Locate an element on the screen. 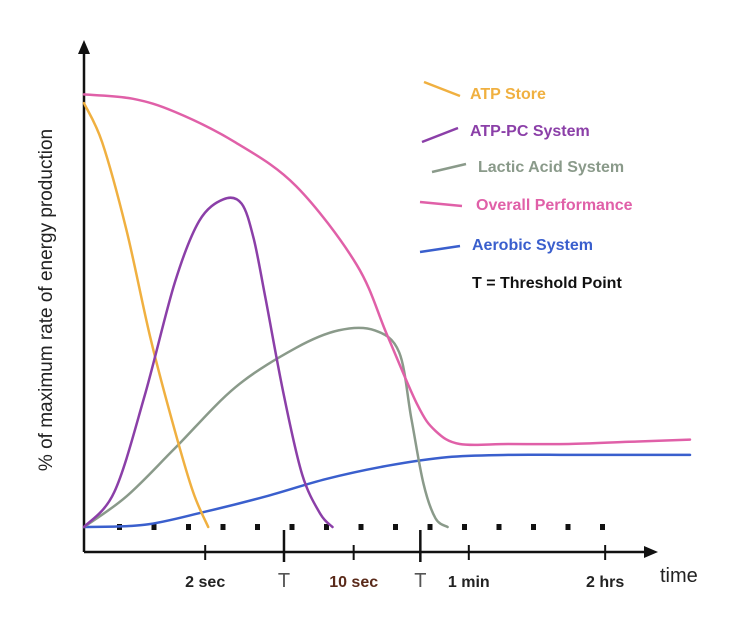  legend-threshold-note: T = Threshold Point is located at coordinates (547, 283).